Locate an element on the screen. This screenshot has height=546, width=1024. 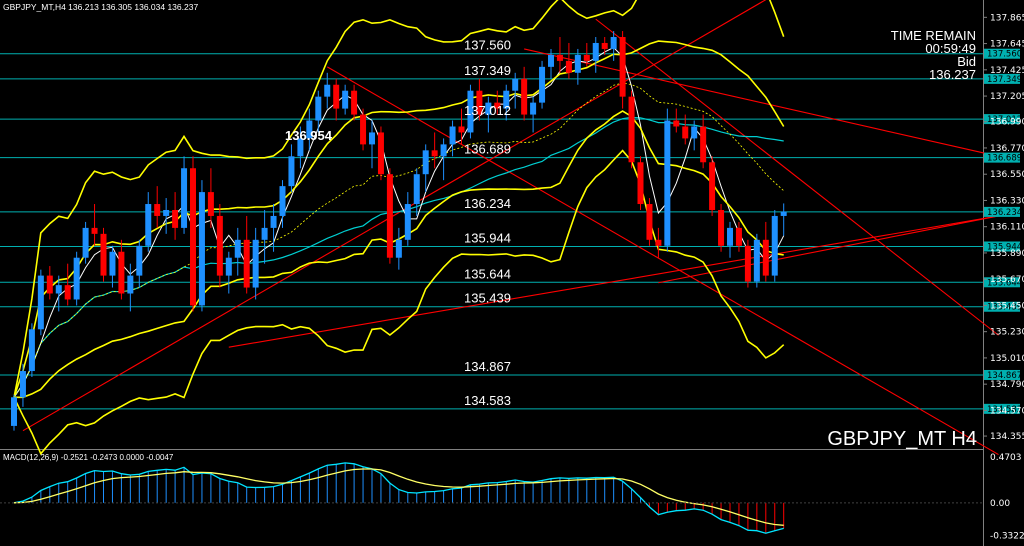
price-tick-label: 136.990 is located at coordinates (1007, 123).